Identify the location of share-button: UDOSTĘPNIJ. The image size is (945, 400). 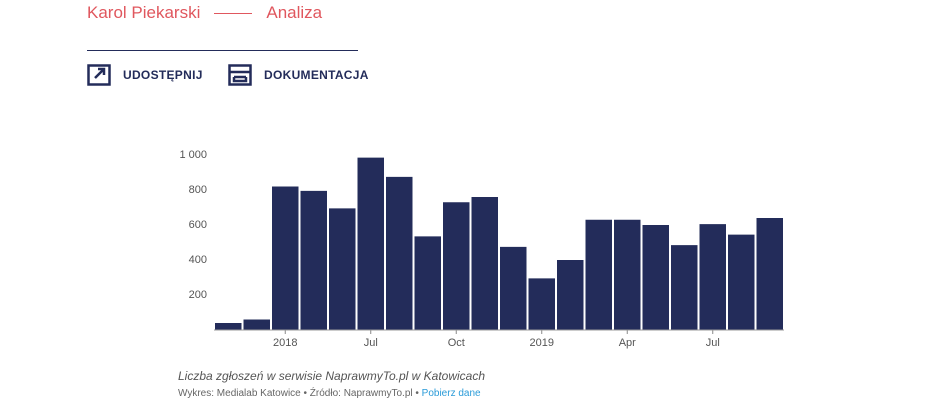
(145, 75).